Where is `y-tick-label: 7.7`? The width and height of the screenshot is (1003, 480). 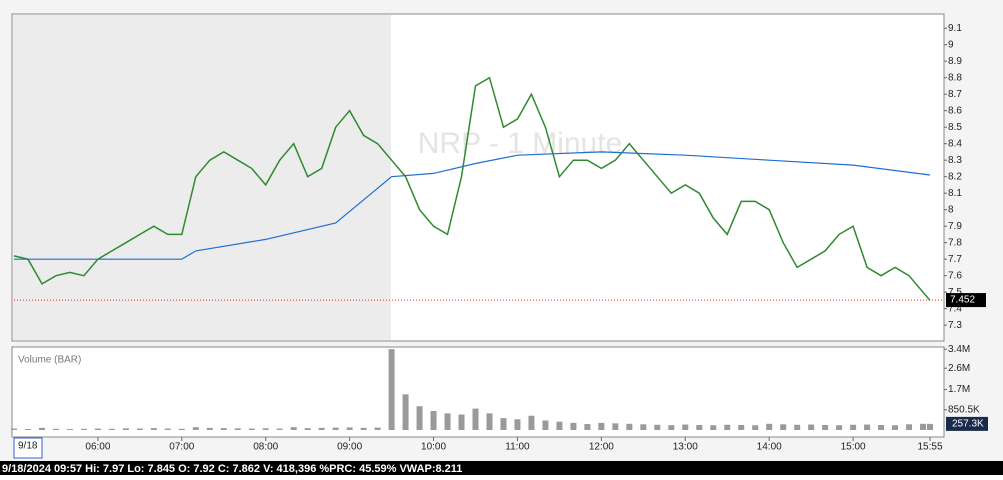
y-tick-label: 7.7 is located at coordinates (955, 259).